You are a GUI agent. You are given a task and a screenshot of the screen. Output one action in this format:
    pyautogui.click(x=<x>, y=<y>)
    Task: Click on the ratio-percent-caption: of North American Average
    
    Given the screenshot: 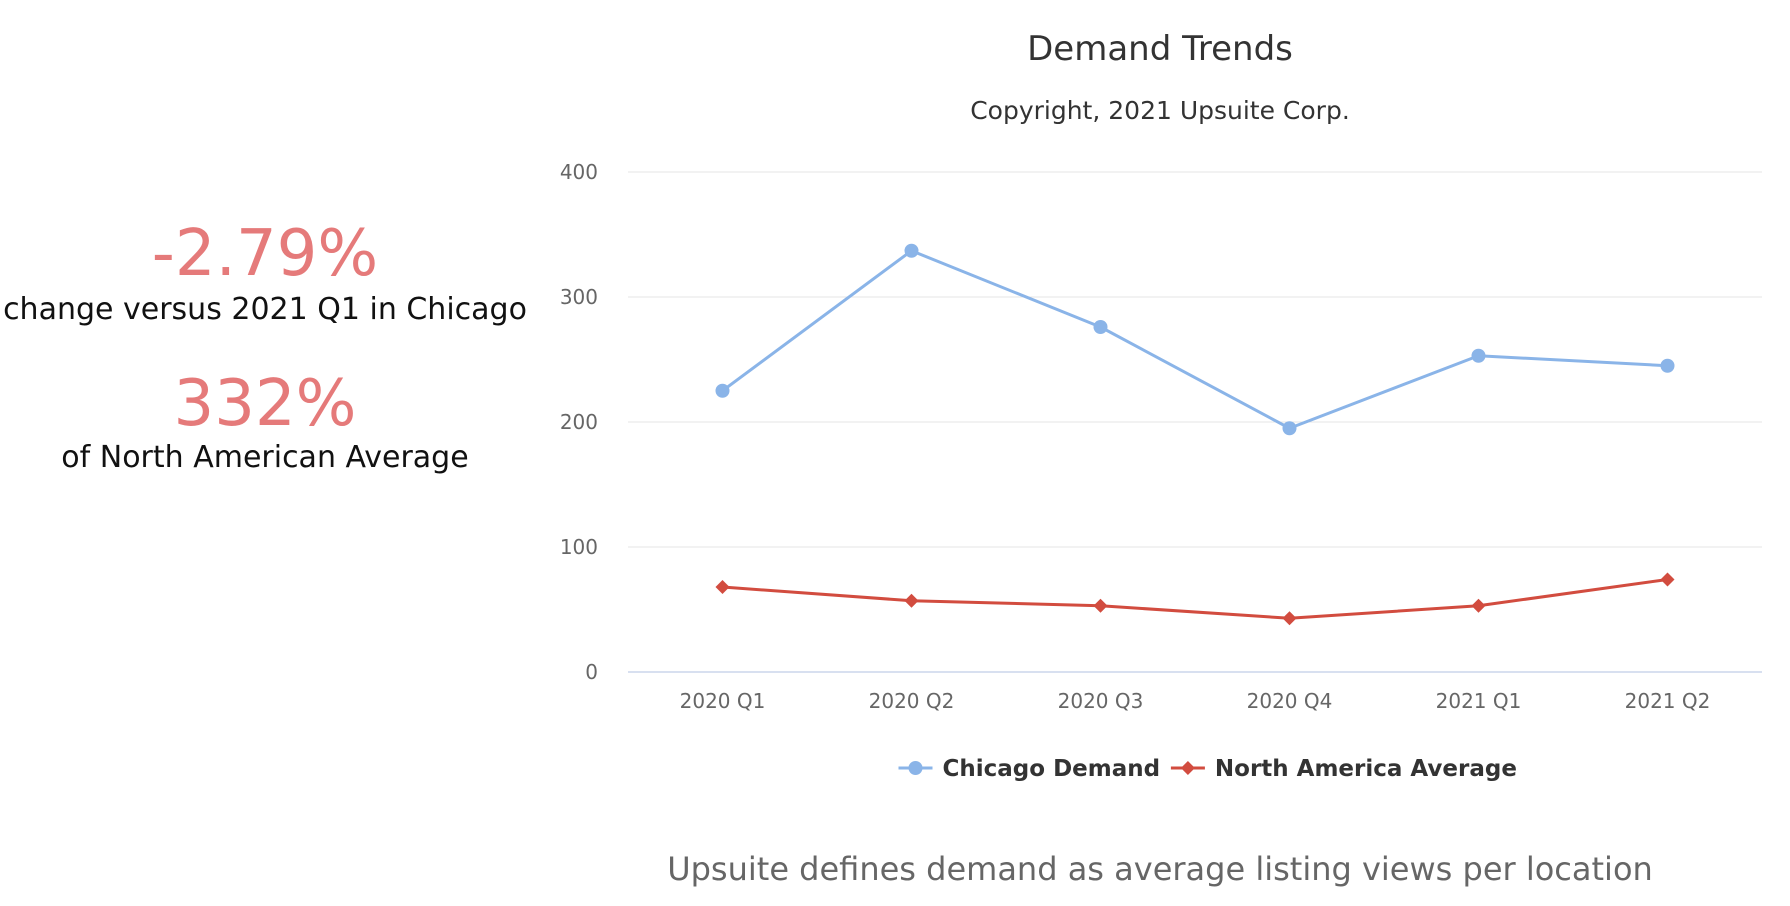 What is the action you would take?
    pyautogui.click(x=265, y=457)
    